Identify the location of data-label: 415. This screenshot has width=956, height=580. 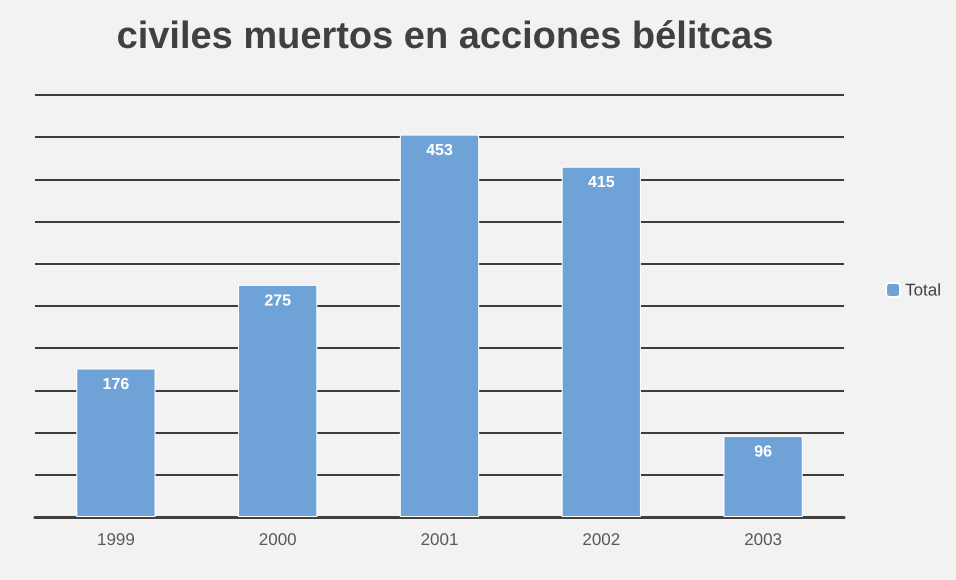
(601, 183).